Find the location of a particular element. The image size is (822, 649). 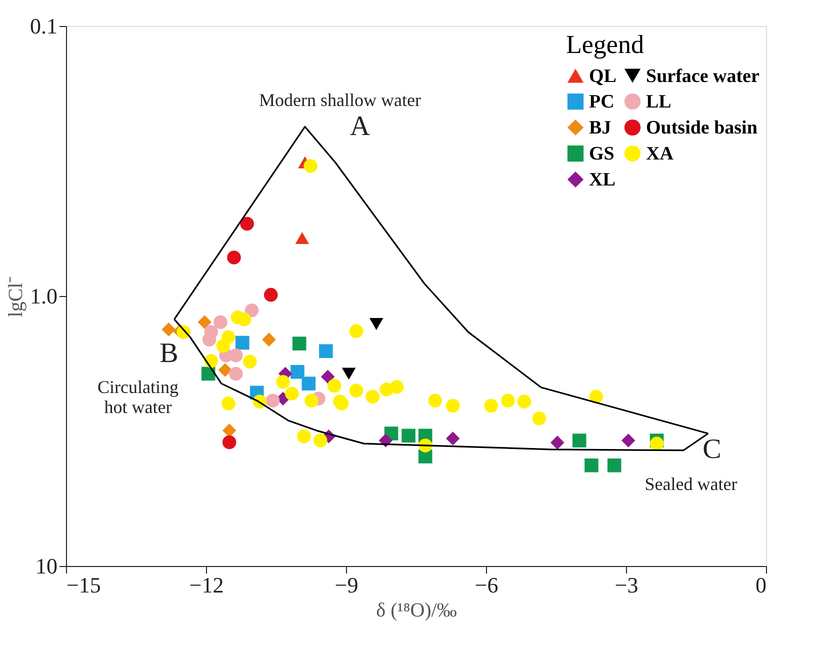

legend-label: BJ is located at coordinates (600, 128).